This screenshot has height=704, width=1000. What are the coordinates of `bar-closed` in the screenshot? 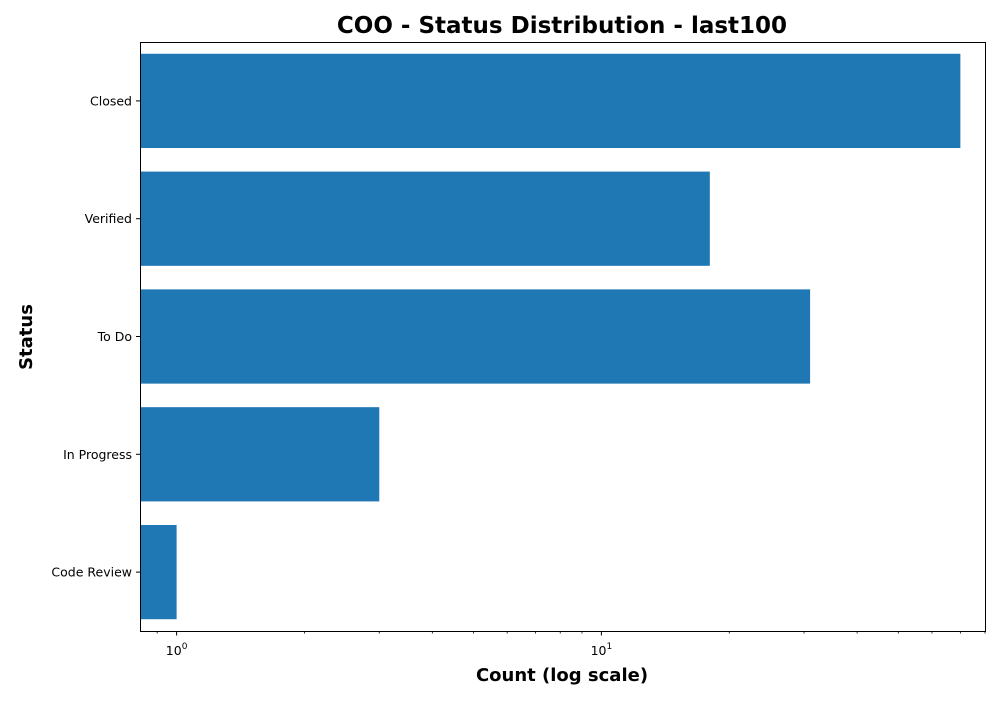 It's located at (550, 101).